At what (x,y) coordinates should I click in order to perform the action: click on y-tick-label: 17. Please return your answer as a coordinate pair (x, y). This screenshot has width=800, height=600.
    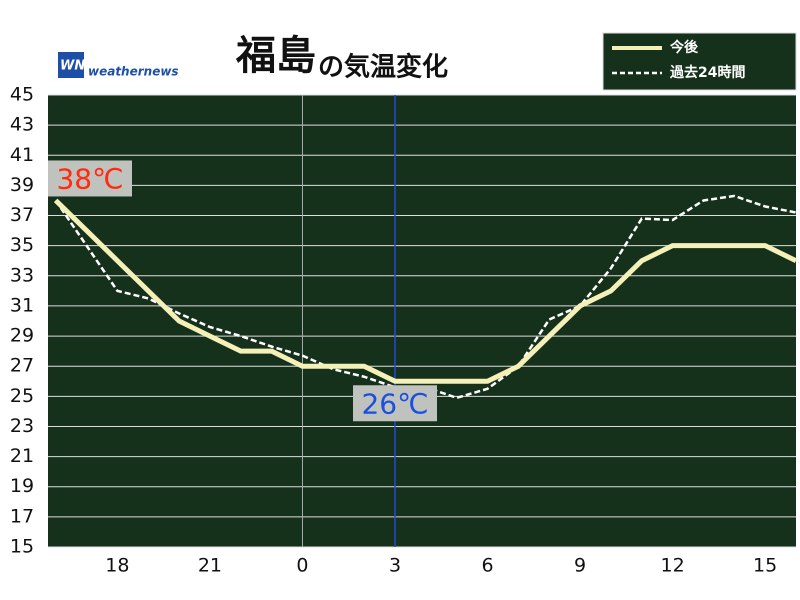
    Looking at the image, I should click on (22, 516).